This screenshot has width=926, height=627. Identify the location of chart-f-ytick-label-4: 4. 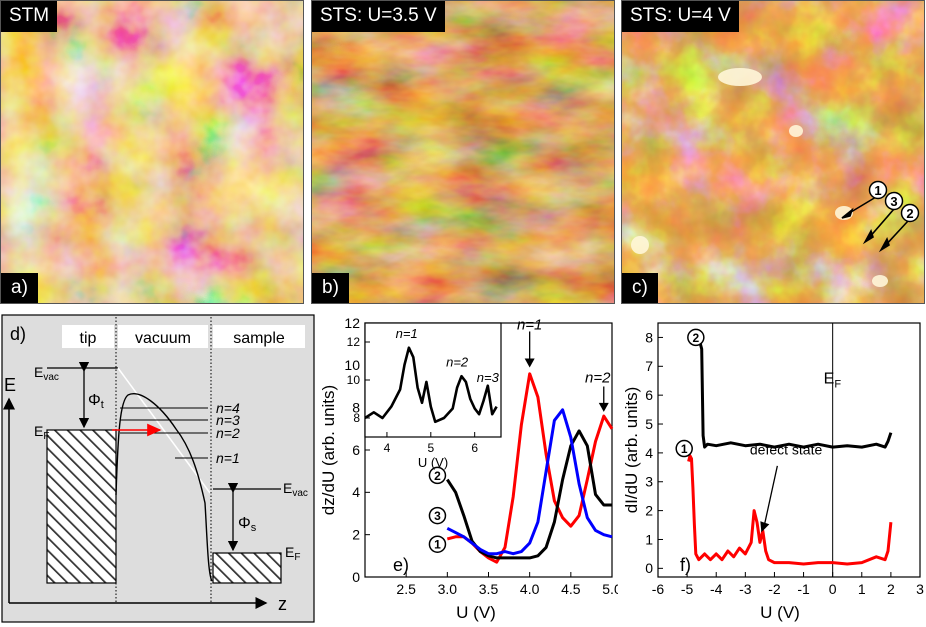
(649, 453).